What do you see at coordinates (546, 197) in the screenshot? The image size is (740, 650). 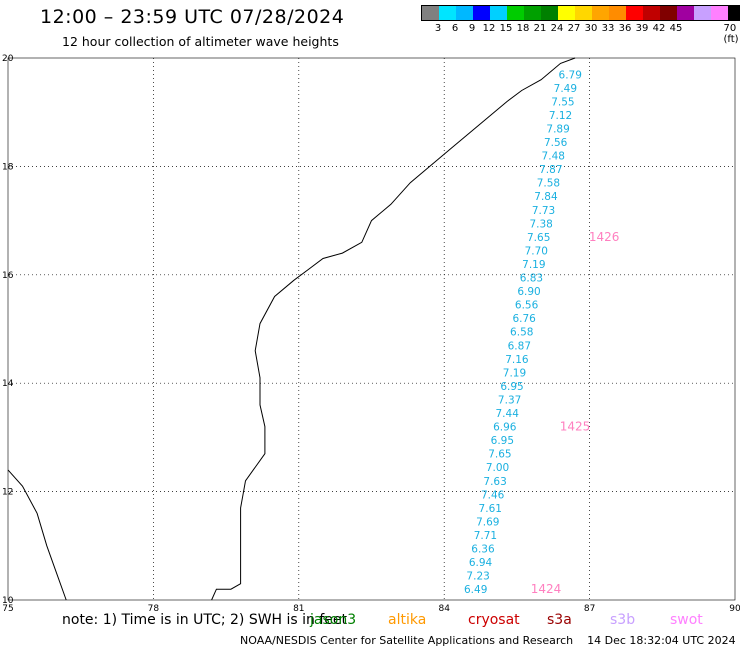 I see `wave-height-value: 7.84` at bounding box center [546, 197].